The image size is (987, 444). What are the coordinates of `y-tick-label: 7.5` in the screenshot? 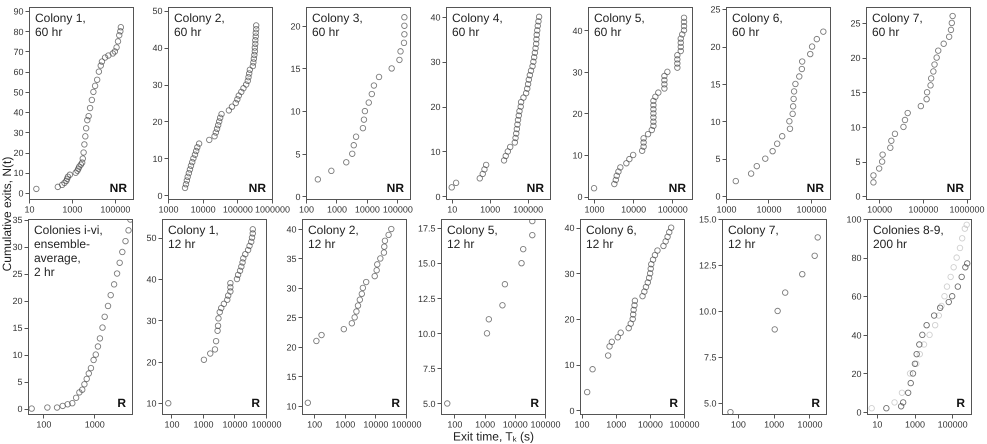 It's located at (429, 369).